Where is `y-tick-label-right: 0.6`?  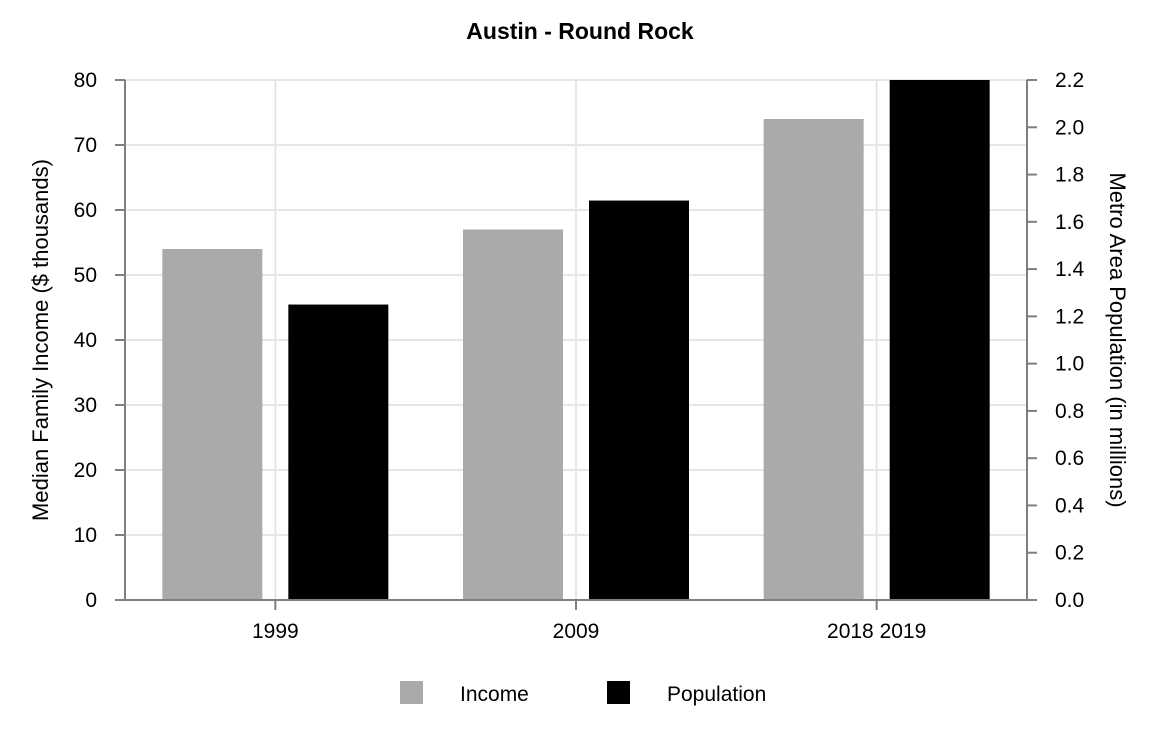 y-tick-label-right: 0.6 is located at coordinates (1069, 458).